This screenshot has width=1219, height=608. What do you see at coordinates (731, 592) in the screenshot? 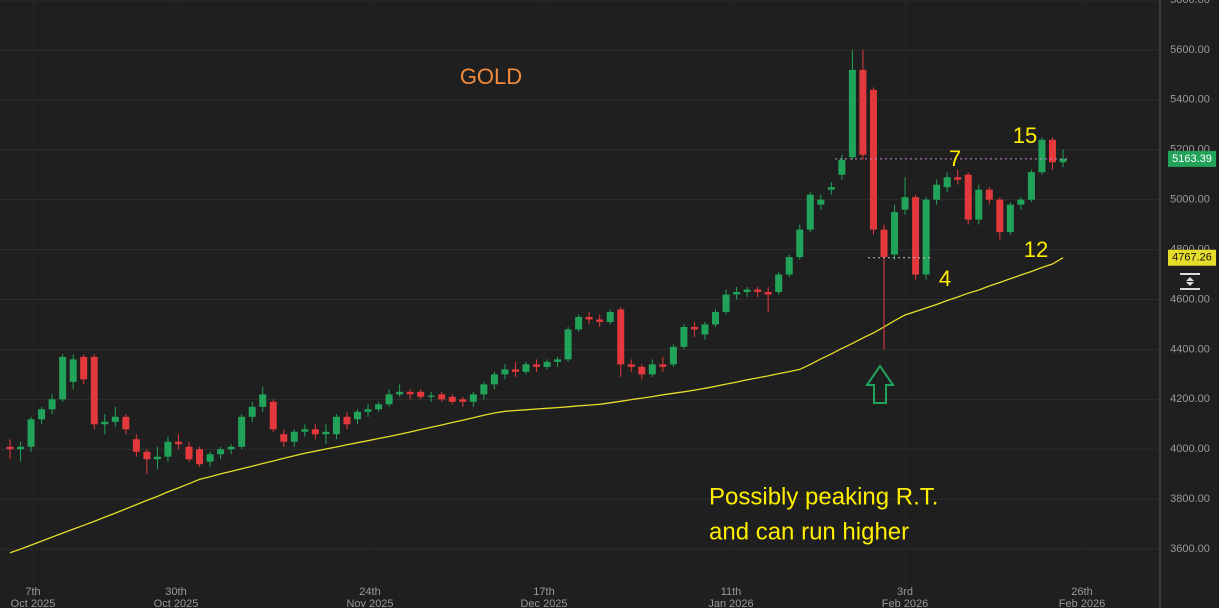
I see `x-tick-label: 11th` at bounding box center [731, 592].